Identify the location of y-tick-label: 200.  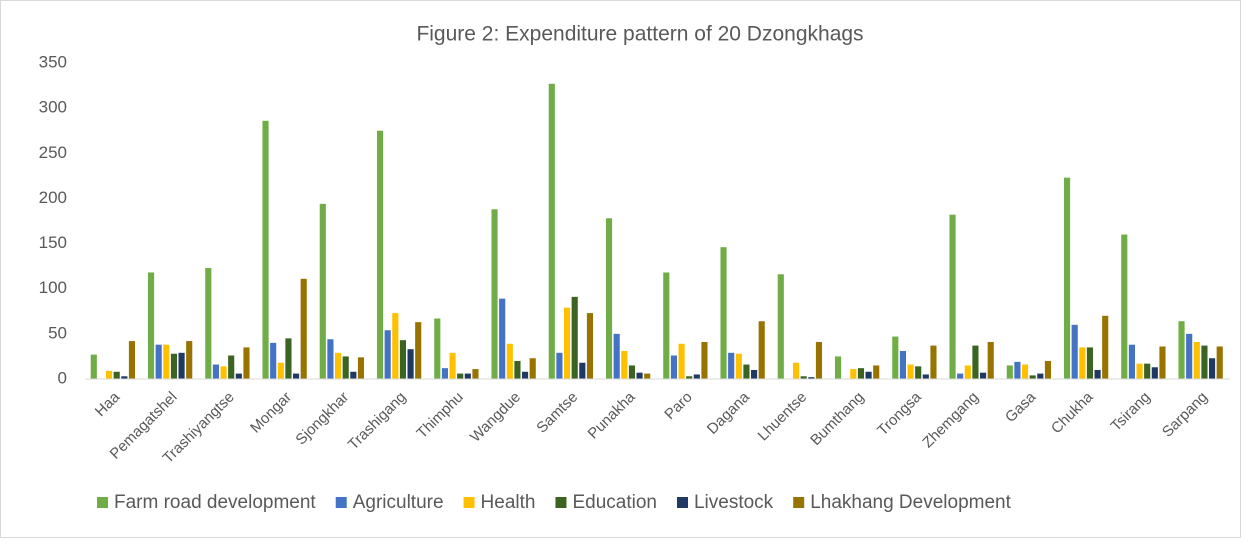
(53, 197).